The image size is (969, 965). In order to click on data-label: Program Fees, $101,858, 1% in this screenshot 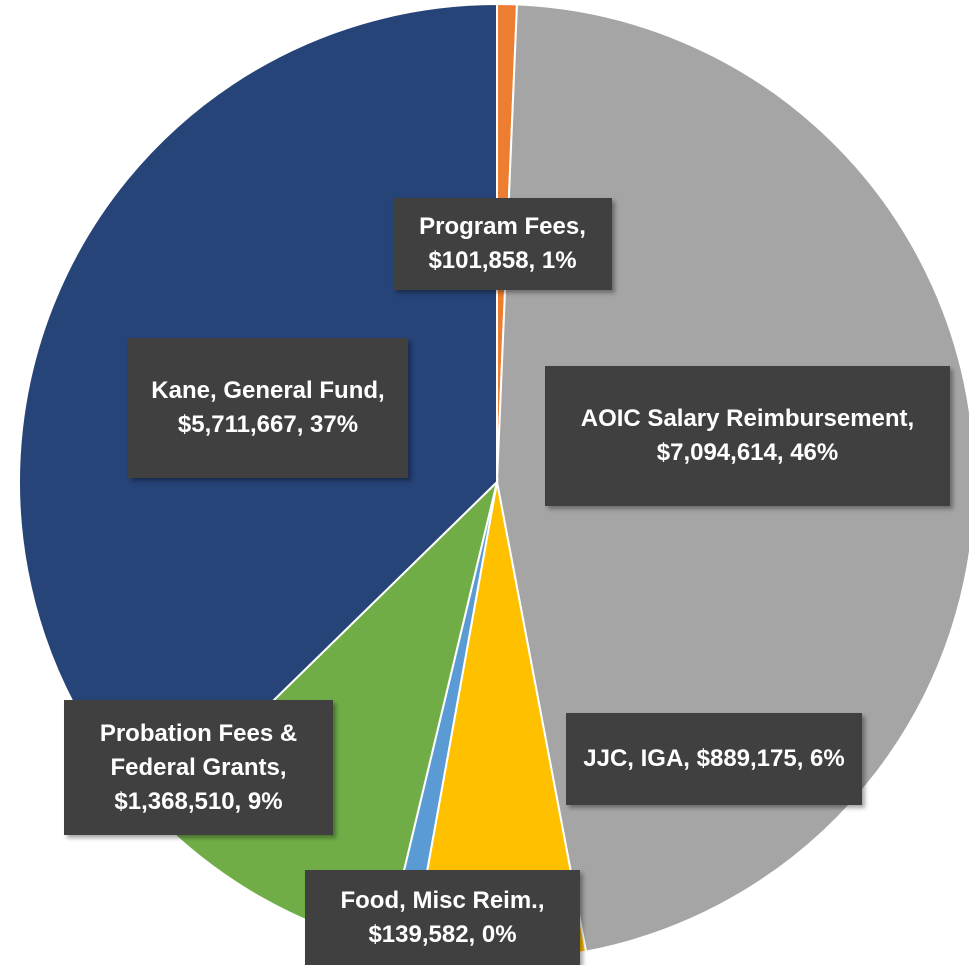, I will do `click(502, 244)`.